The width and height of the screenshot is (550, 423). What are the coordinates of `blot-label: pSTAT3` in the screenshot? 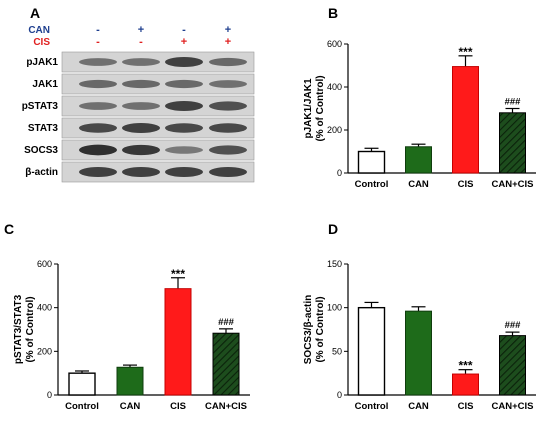 It's located at (40, 106).